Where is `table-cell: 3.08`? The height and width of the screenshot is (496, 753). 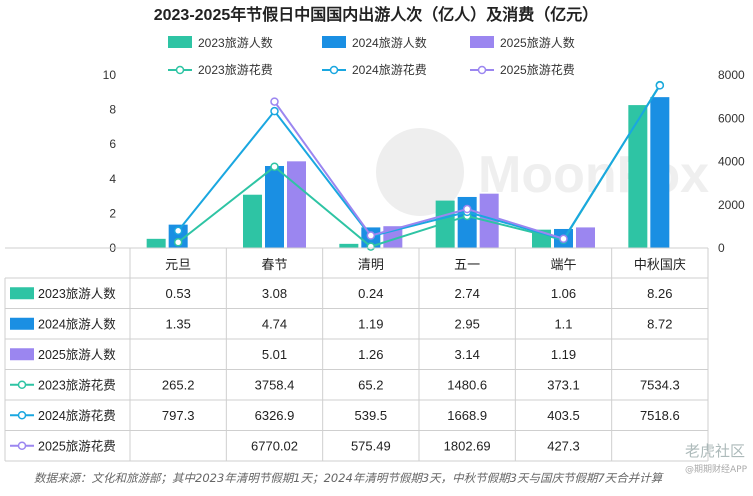 table-cell: 3.08 is located at coordinates (274, 293).